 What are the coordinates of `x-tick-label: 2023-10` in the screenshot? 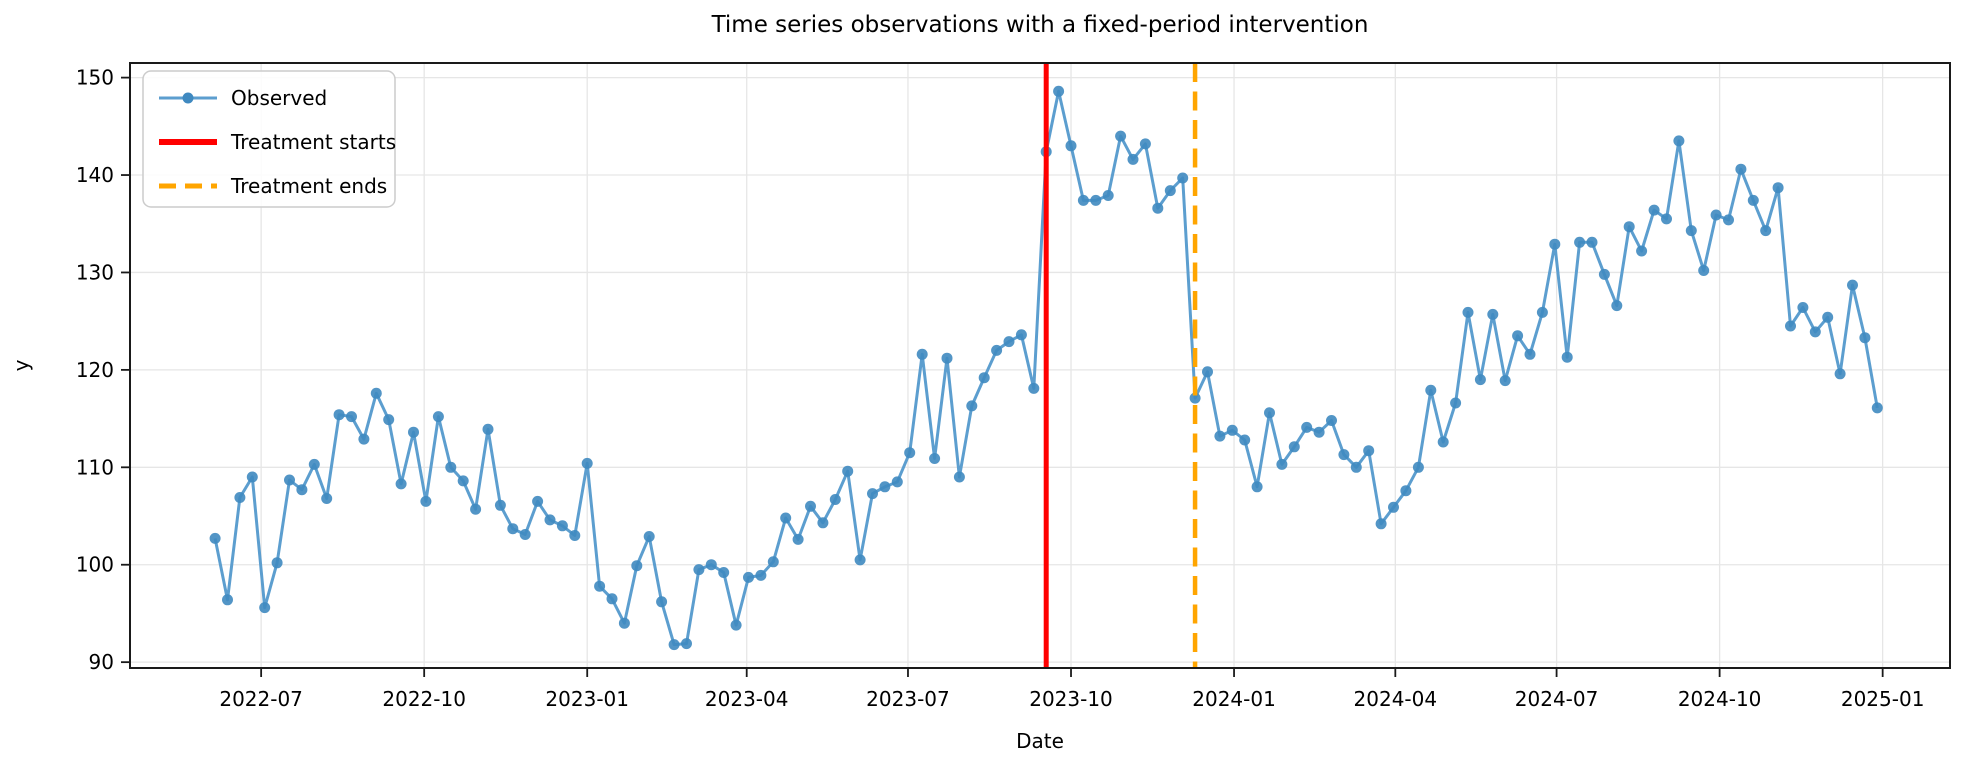 It's located at (1071, 699).